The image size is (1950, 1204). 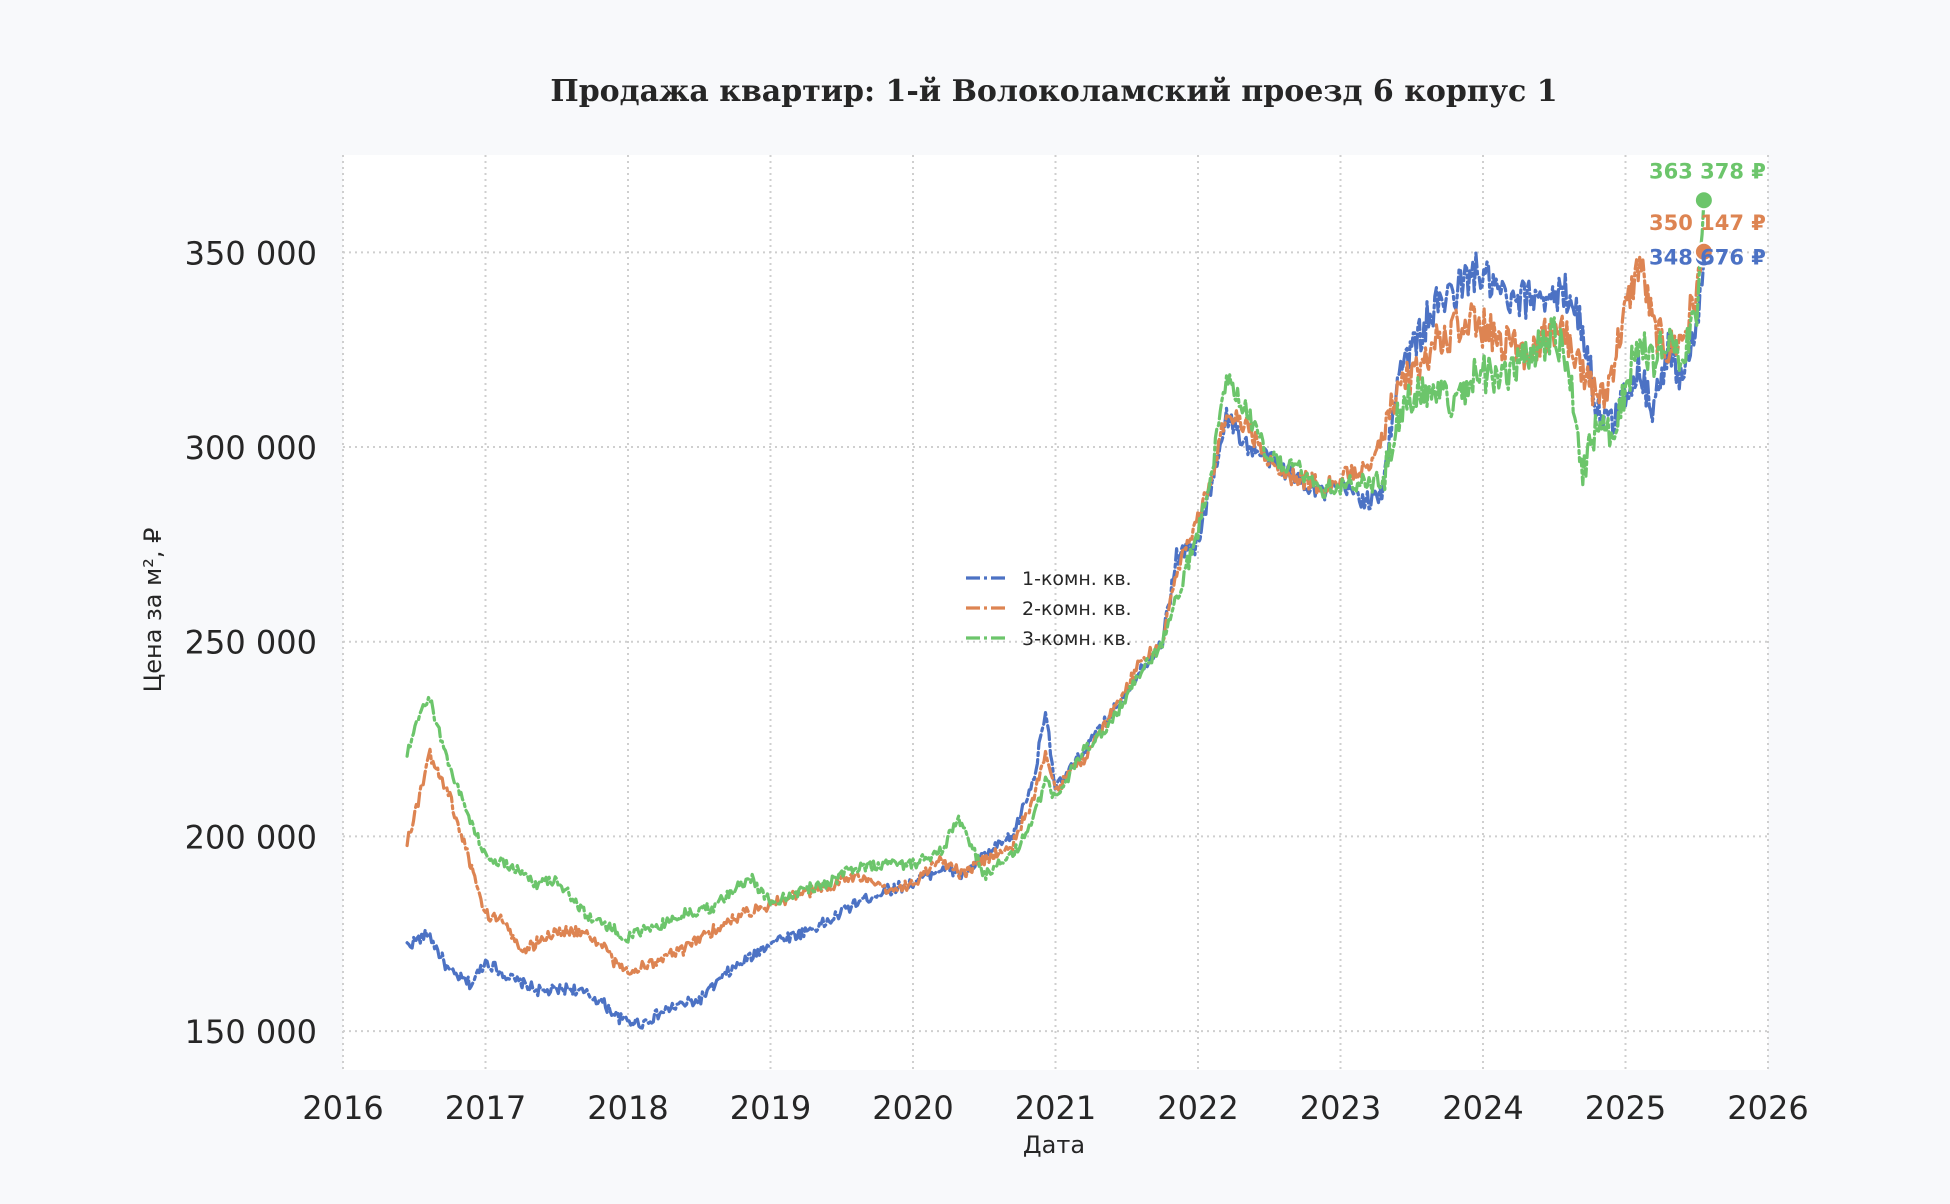 I want to click on x-tick-label: 2024, so click(x=1482, y=1108).